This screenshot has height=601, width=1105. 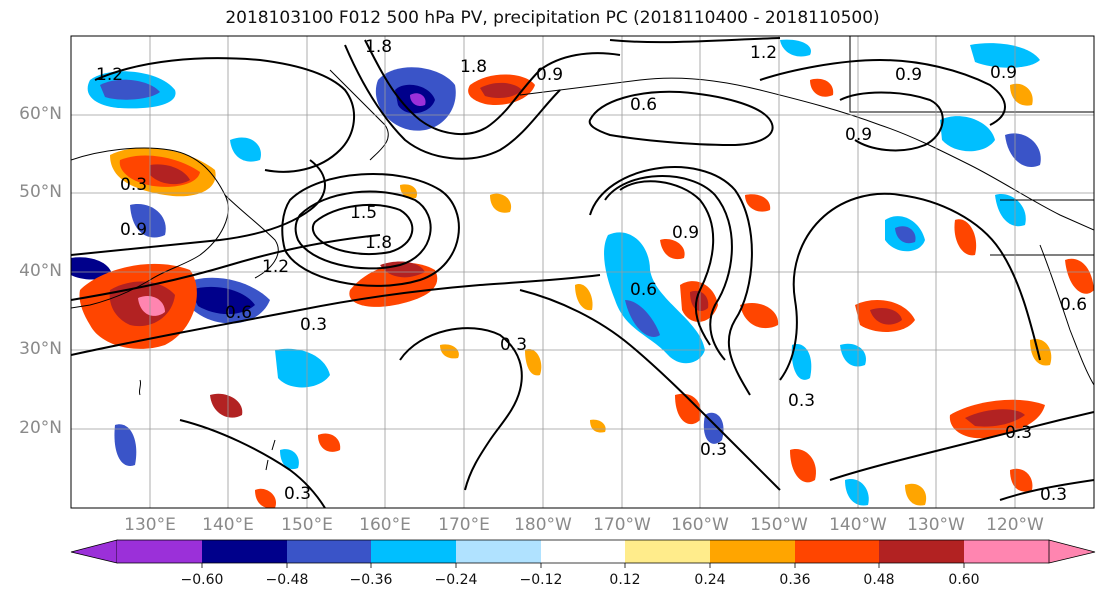 I want to click on colorbar, so click(x=583, y=553).